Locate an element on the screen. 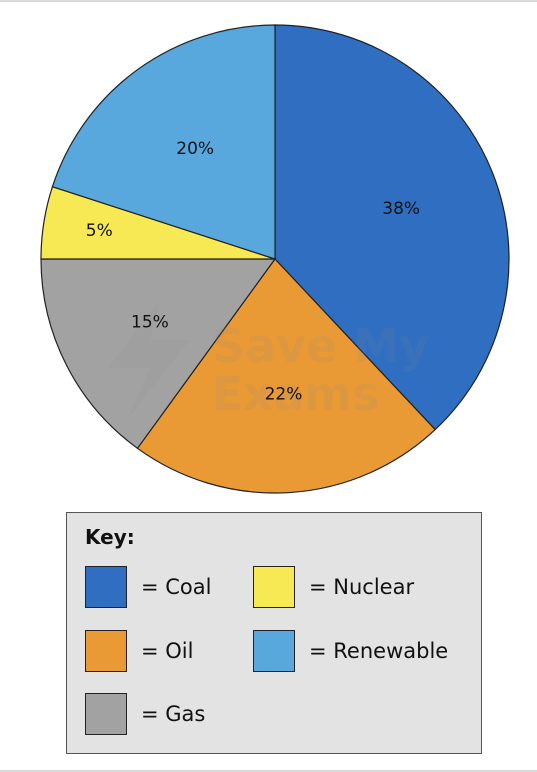  key-item-coal: = Coal is located at coordinates (148, 587).